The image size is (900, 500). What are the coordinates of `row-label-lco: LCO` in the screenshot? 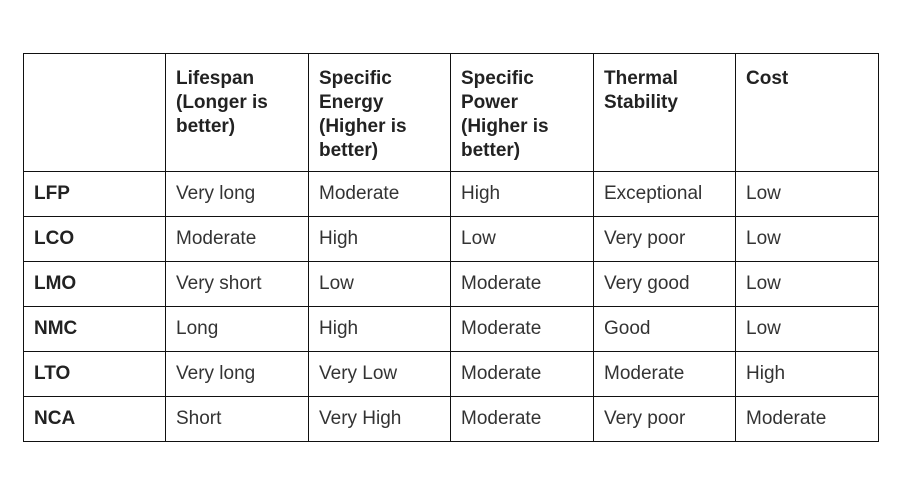 It's located at (94, 239).